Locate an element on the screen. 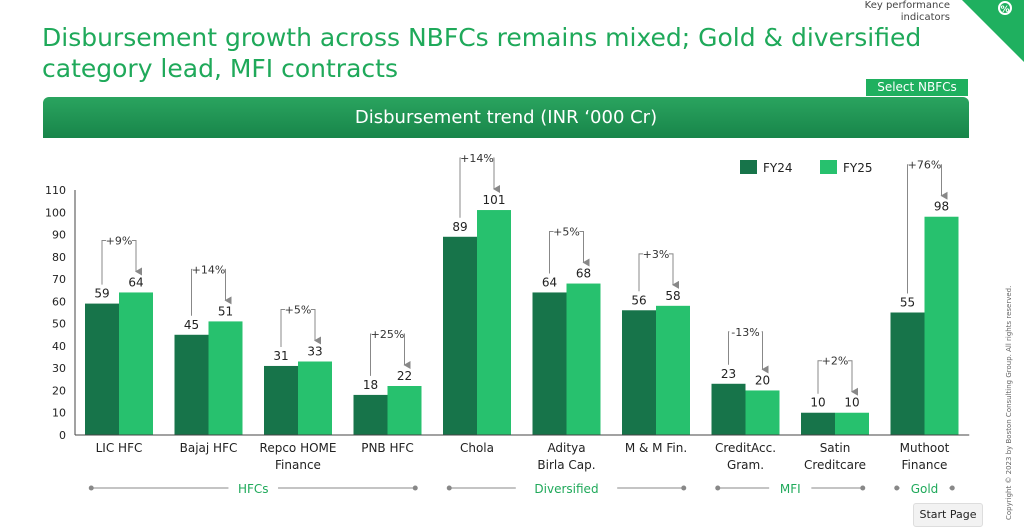  data-label-fy25: 98 is located at coordinates (941, 207).